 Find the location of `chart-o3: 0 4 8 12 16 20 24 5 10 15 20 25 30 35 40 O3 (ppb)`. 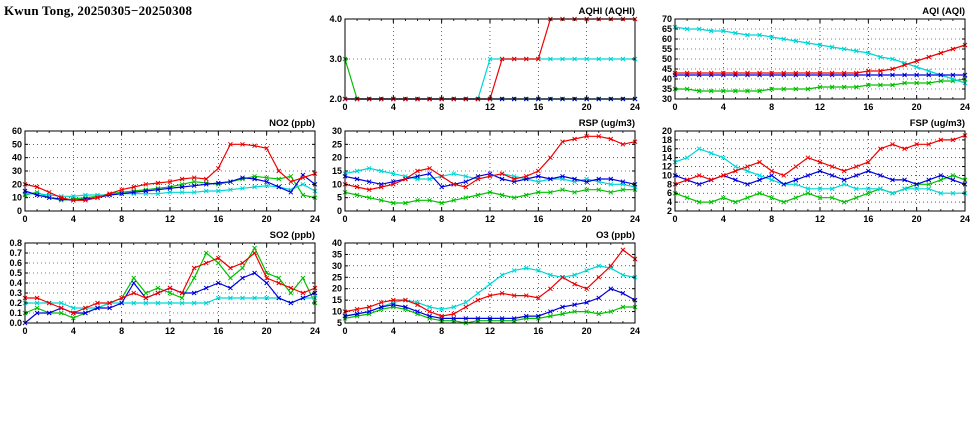

chart-o3: 0 4 8 12 16 20 24 5 10 15 20 25 30 35 40 O3 (ppb) is located at coordinates (480, 283).